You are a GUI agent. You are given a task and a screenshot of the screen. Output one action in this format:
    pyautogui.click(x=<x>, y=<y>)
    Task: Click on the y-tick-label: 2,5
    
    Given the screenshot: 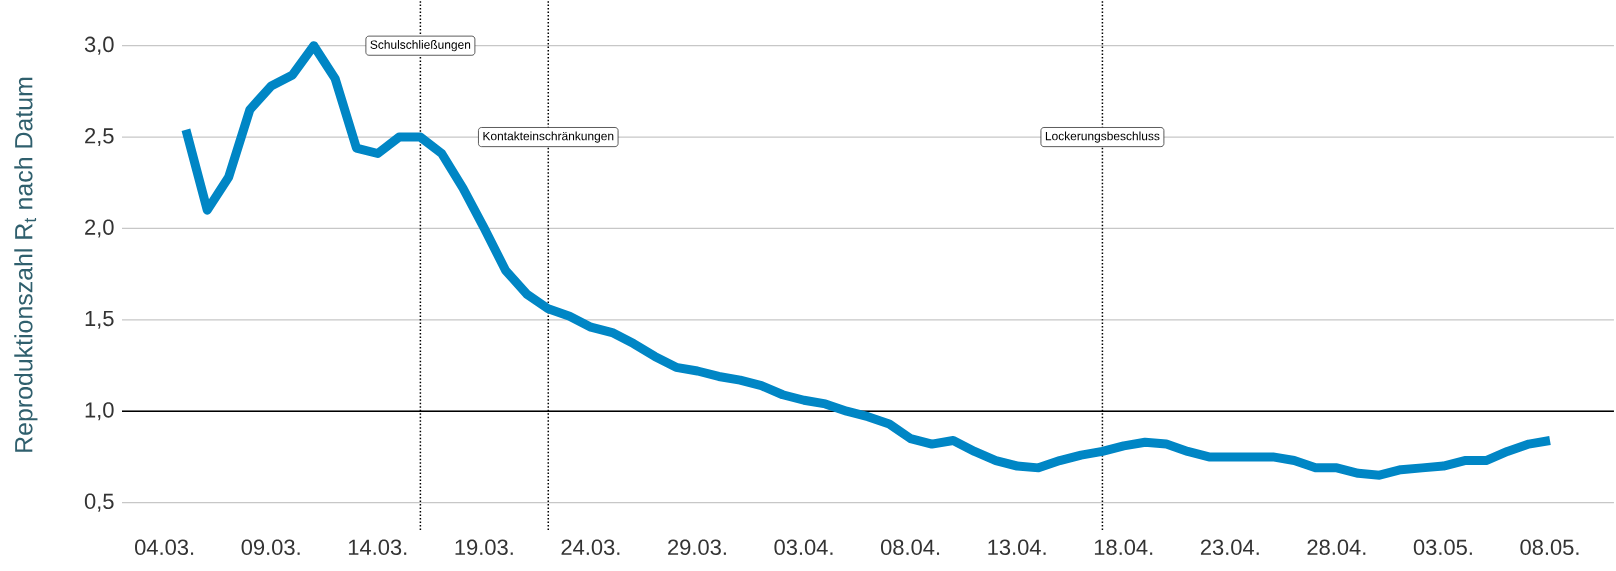 What is the action you would take?
    pyautogui.click(x=99, y=137)
    